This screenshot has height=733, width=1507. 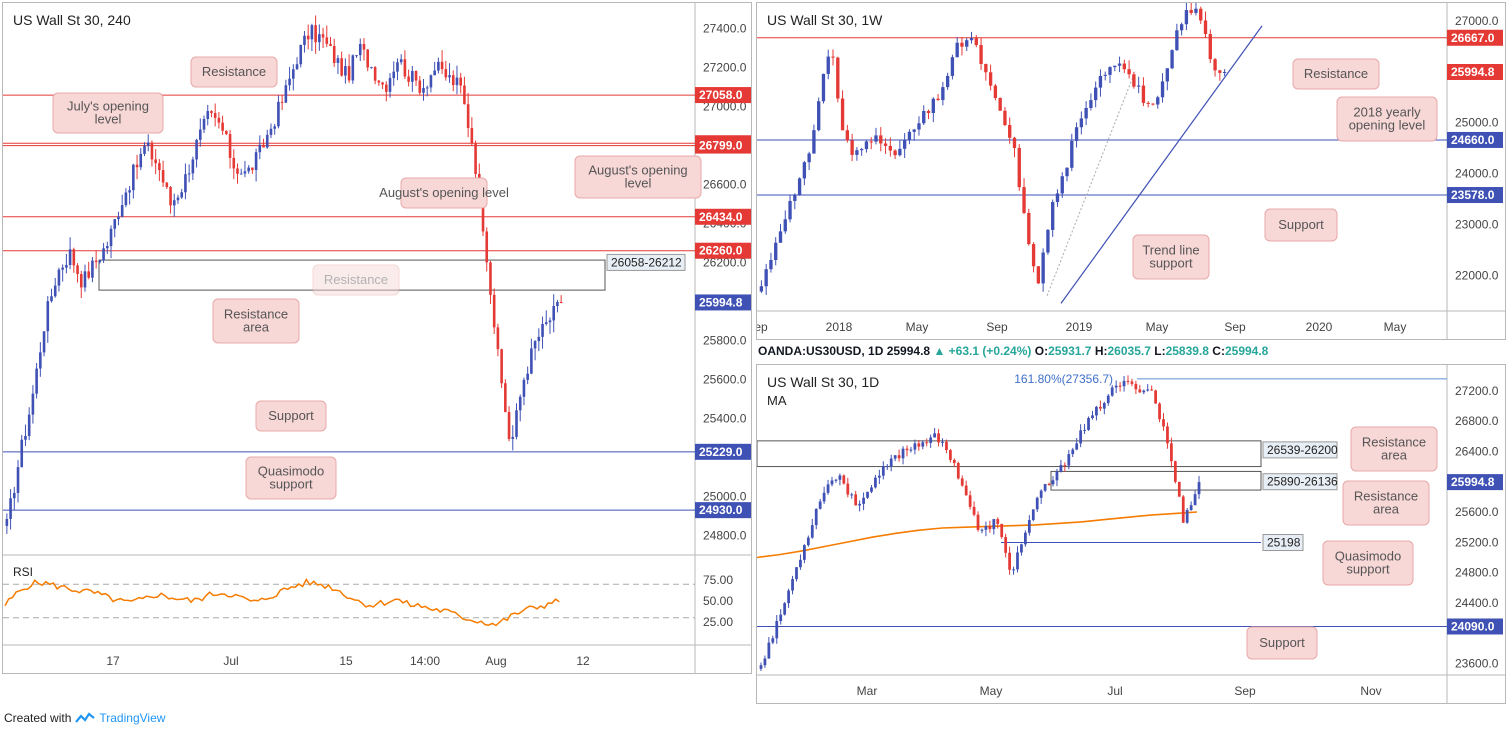 I want to click on level-26260-tag, so click(x=723, y=250).